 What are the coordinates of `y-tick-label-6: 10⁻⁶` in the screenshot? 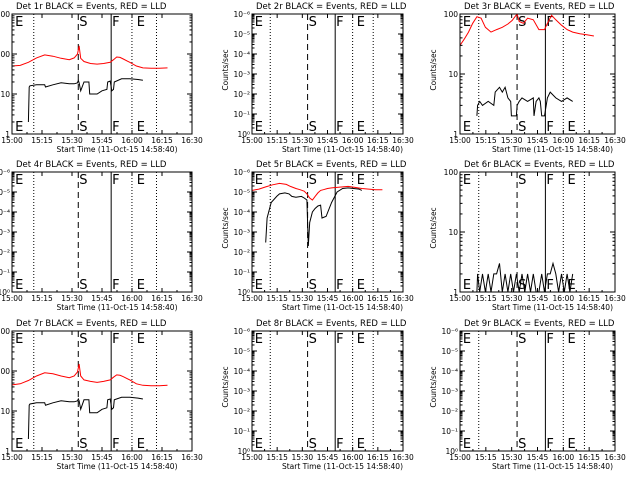 It's located at (241, 172).